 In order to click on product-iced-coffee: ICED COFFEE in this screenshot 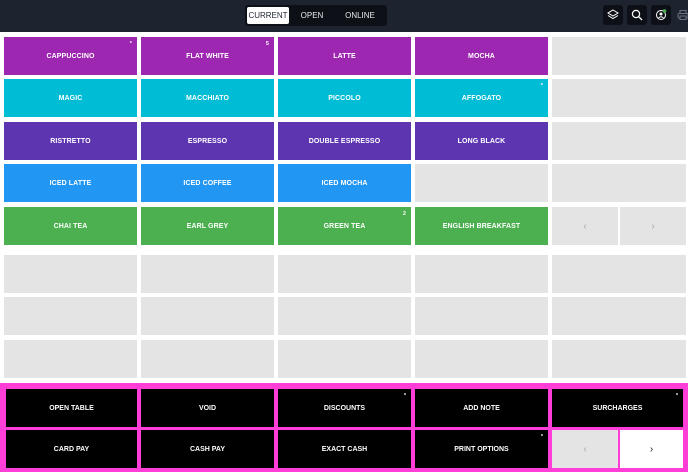, I will do `click(207, 183)`.